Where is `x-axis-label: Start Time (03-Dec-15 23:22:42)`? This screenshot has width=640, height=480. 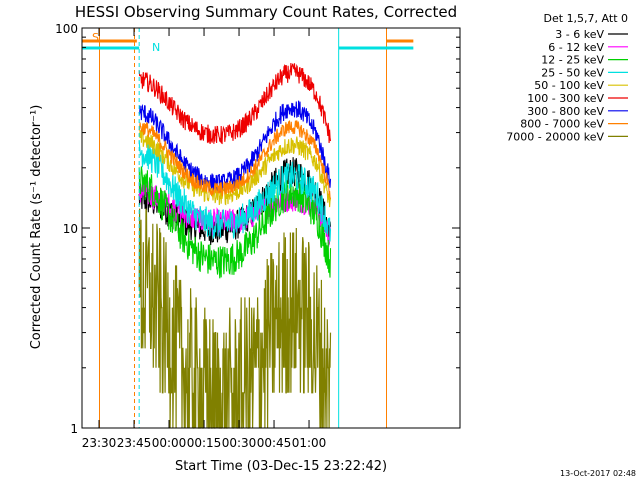
x-axis-label: Start Time (03-Dec-15 23:22:42) is located at coordinates (281, 466).